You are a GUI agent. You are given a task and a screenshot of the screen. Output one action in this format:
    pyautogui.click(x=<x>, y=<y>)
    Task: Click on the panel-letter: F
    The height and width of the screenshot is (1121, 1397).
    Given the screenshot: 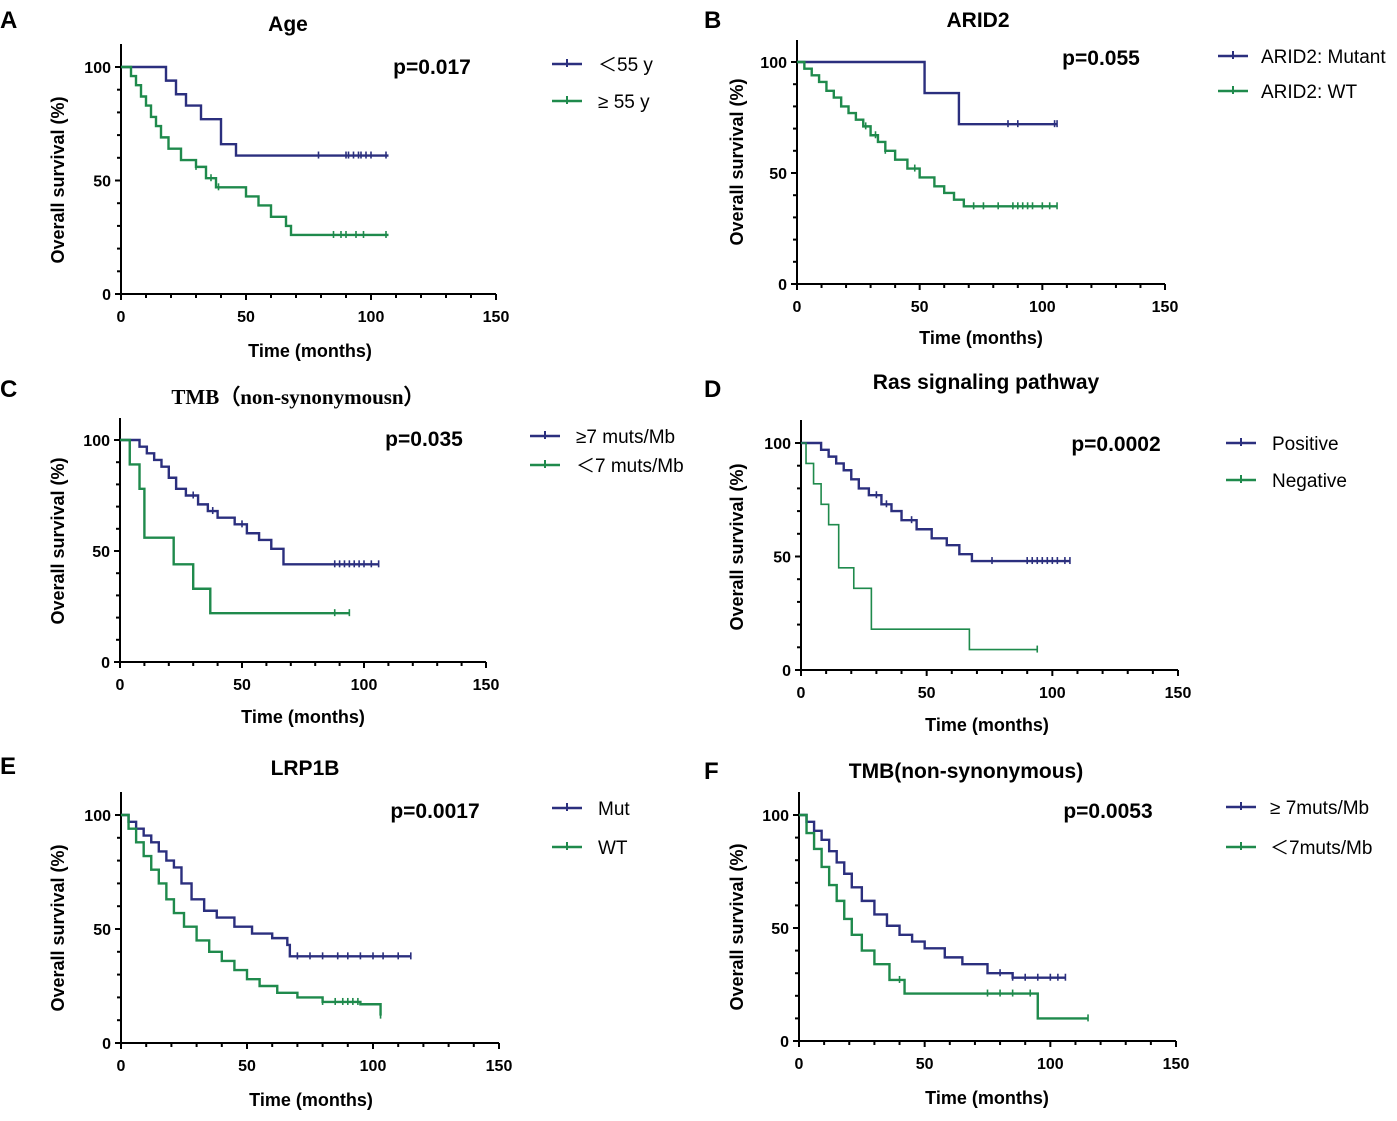 What is the action you would take?
    pyautogui.click(x=711, y=771)
    